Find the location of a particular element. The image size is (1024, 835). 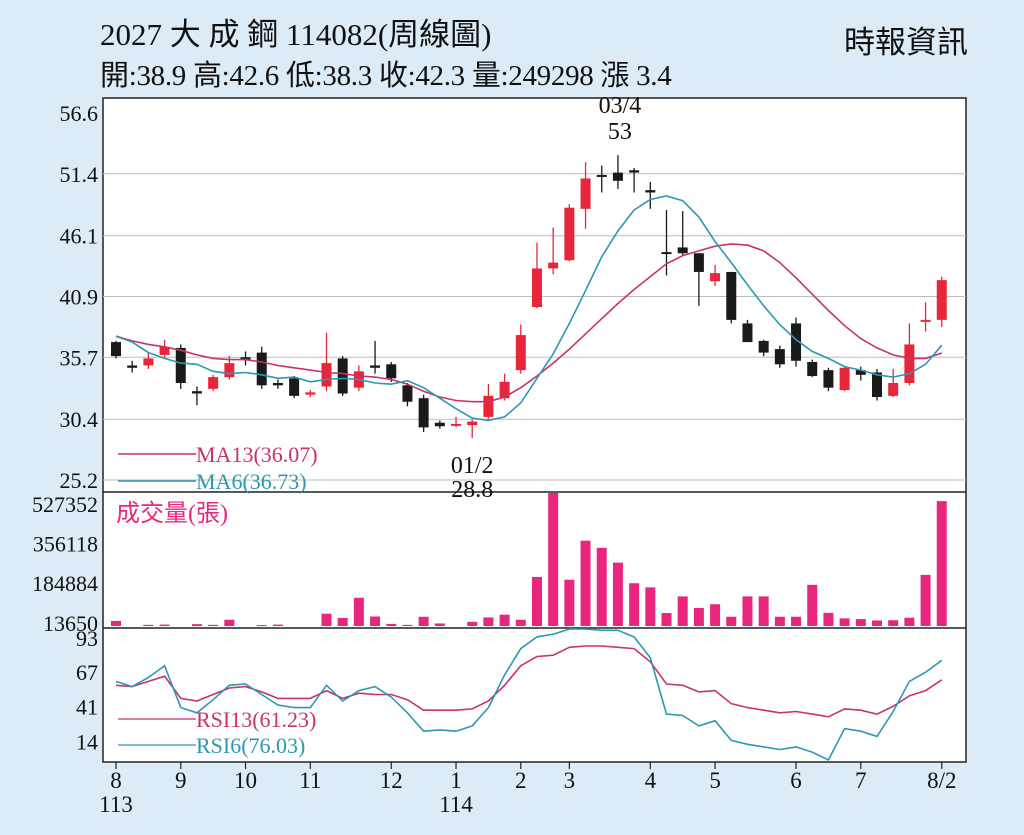

low-date-label: 01/2 is located at coordinates (472, 466).